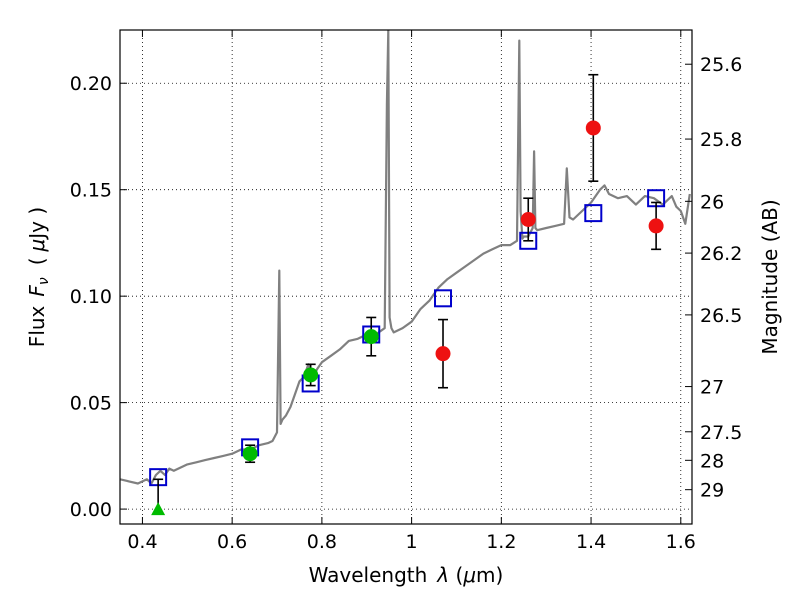  What do you see at coordinates (712, 202) in the screenshot?
I see `y2-tick-label: 26` at bounding box center [712, 202].